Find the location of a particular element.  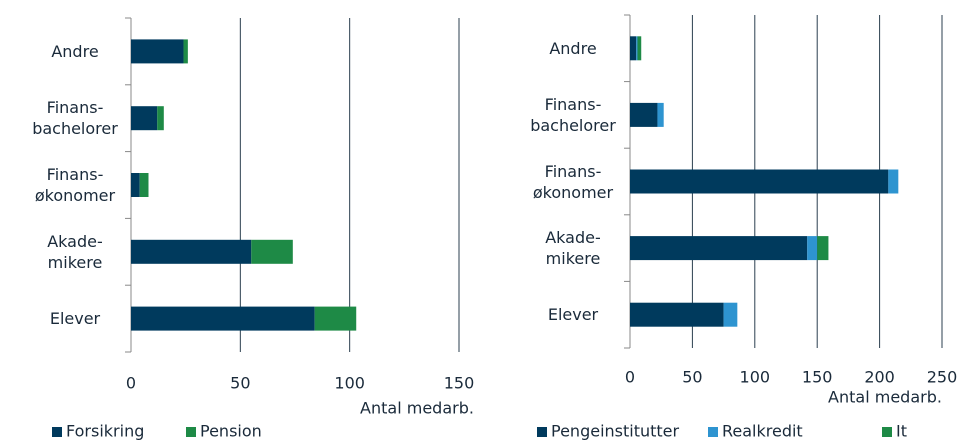

legend-label: It is located at coordinates (901, 431).